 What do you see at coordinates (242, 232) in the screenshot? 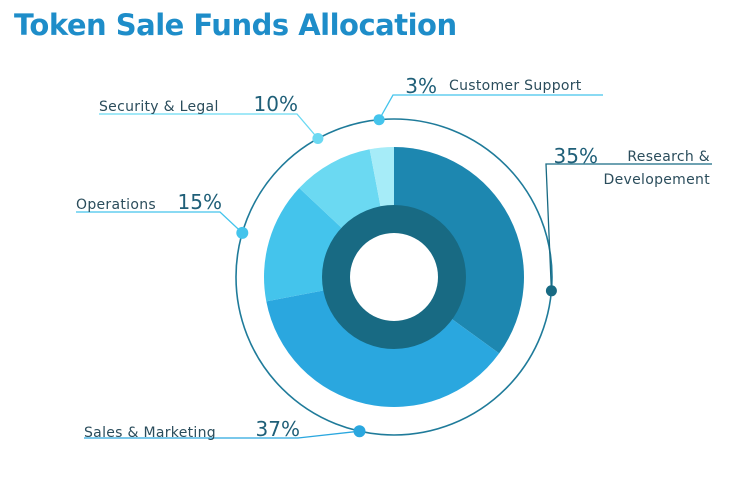
I see `marker-dot-operations` at bounding box center [242, 232].